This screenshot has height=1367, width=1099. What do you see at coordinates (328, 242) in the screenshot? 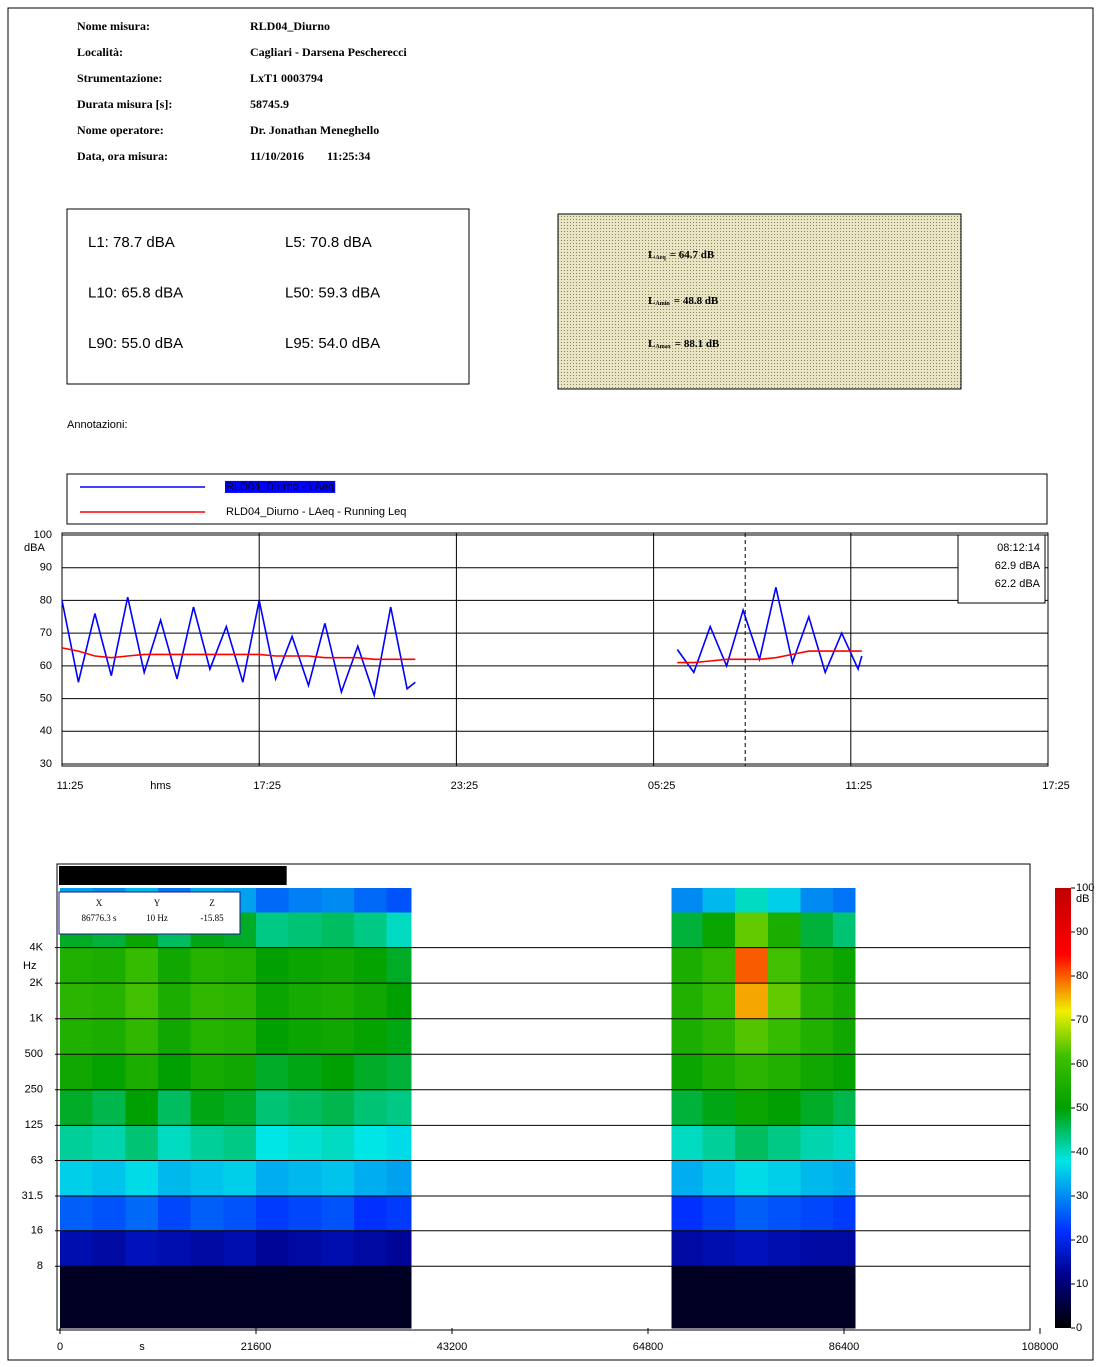
I see `level-value: L5: 70.8 dBA` at bounding box center [328, 242].